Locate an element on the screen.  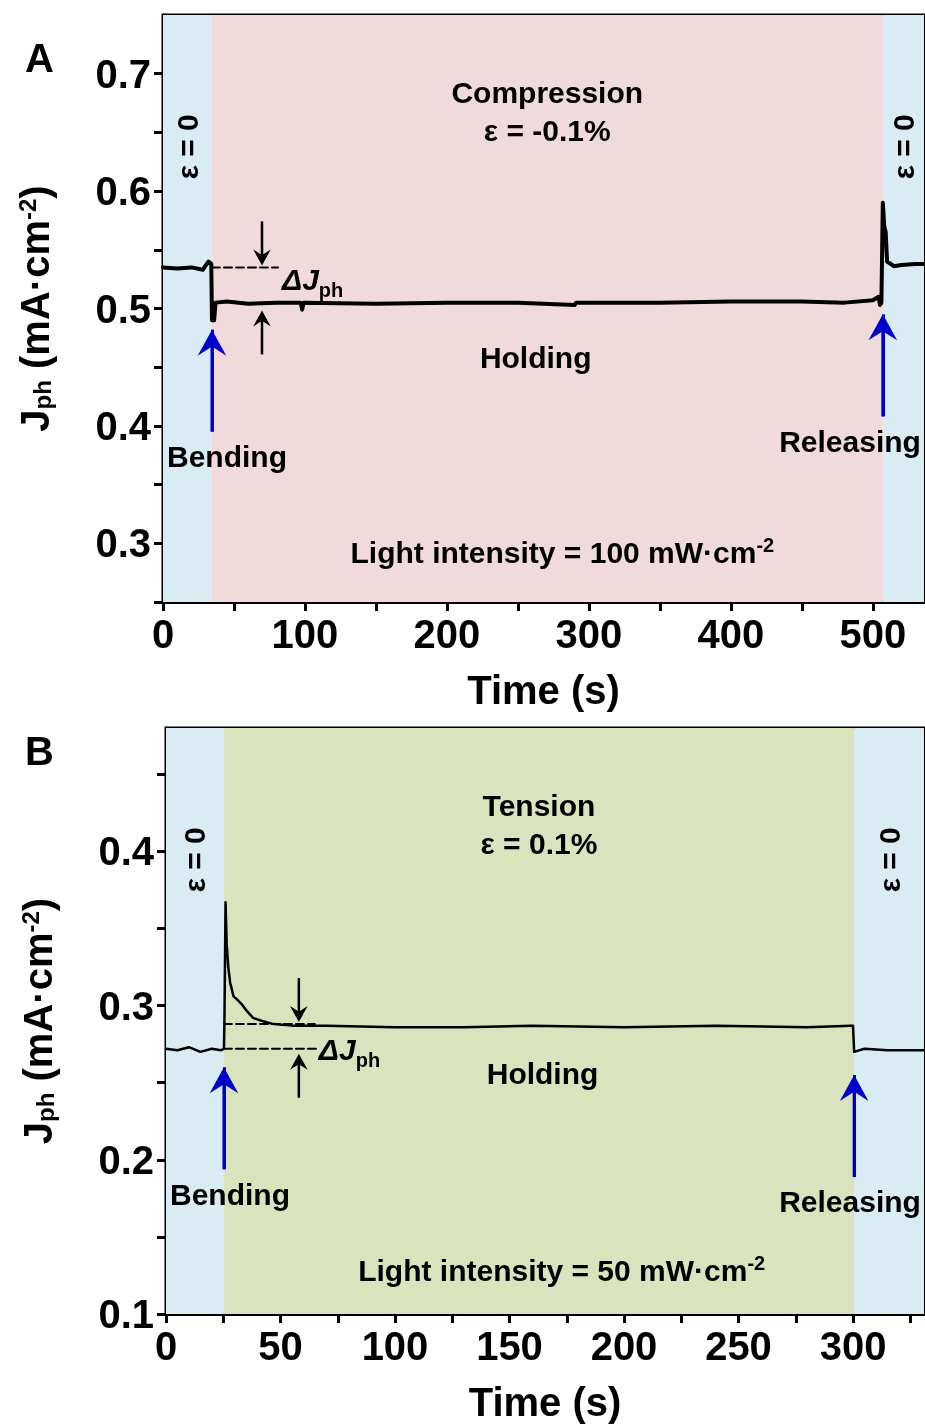
x-tick-label: 400 is located at coordinates (731, 634).